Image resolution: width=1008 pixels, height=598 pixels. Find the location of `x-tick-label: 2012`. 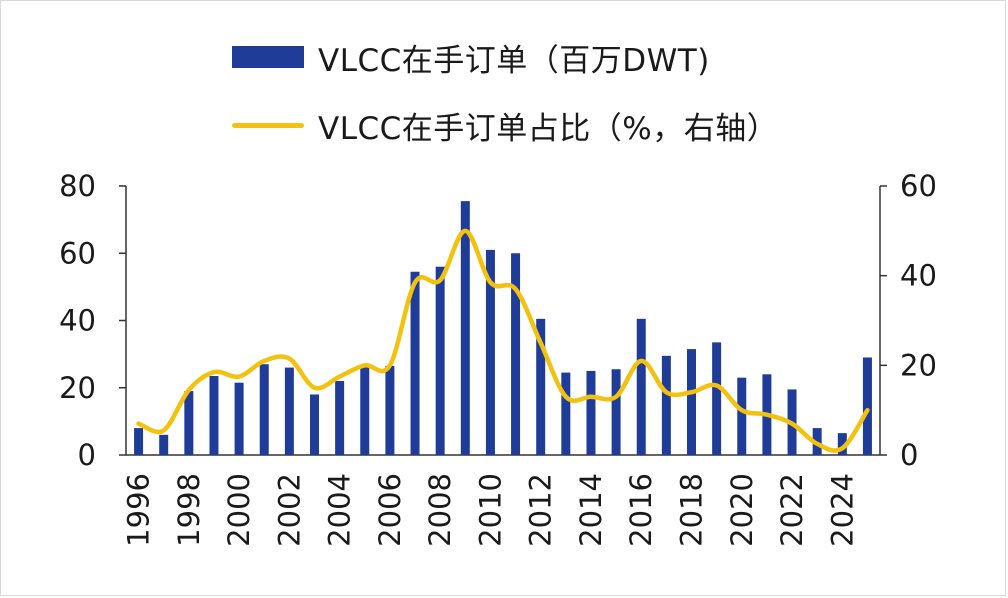

x-tick-label: 2012 is located at coordinates (541, 510).